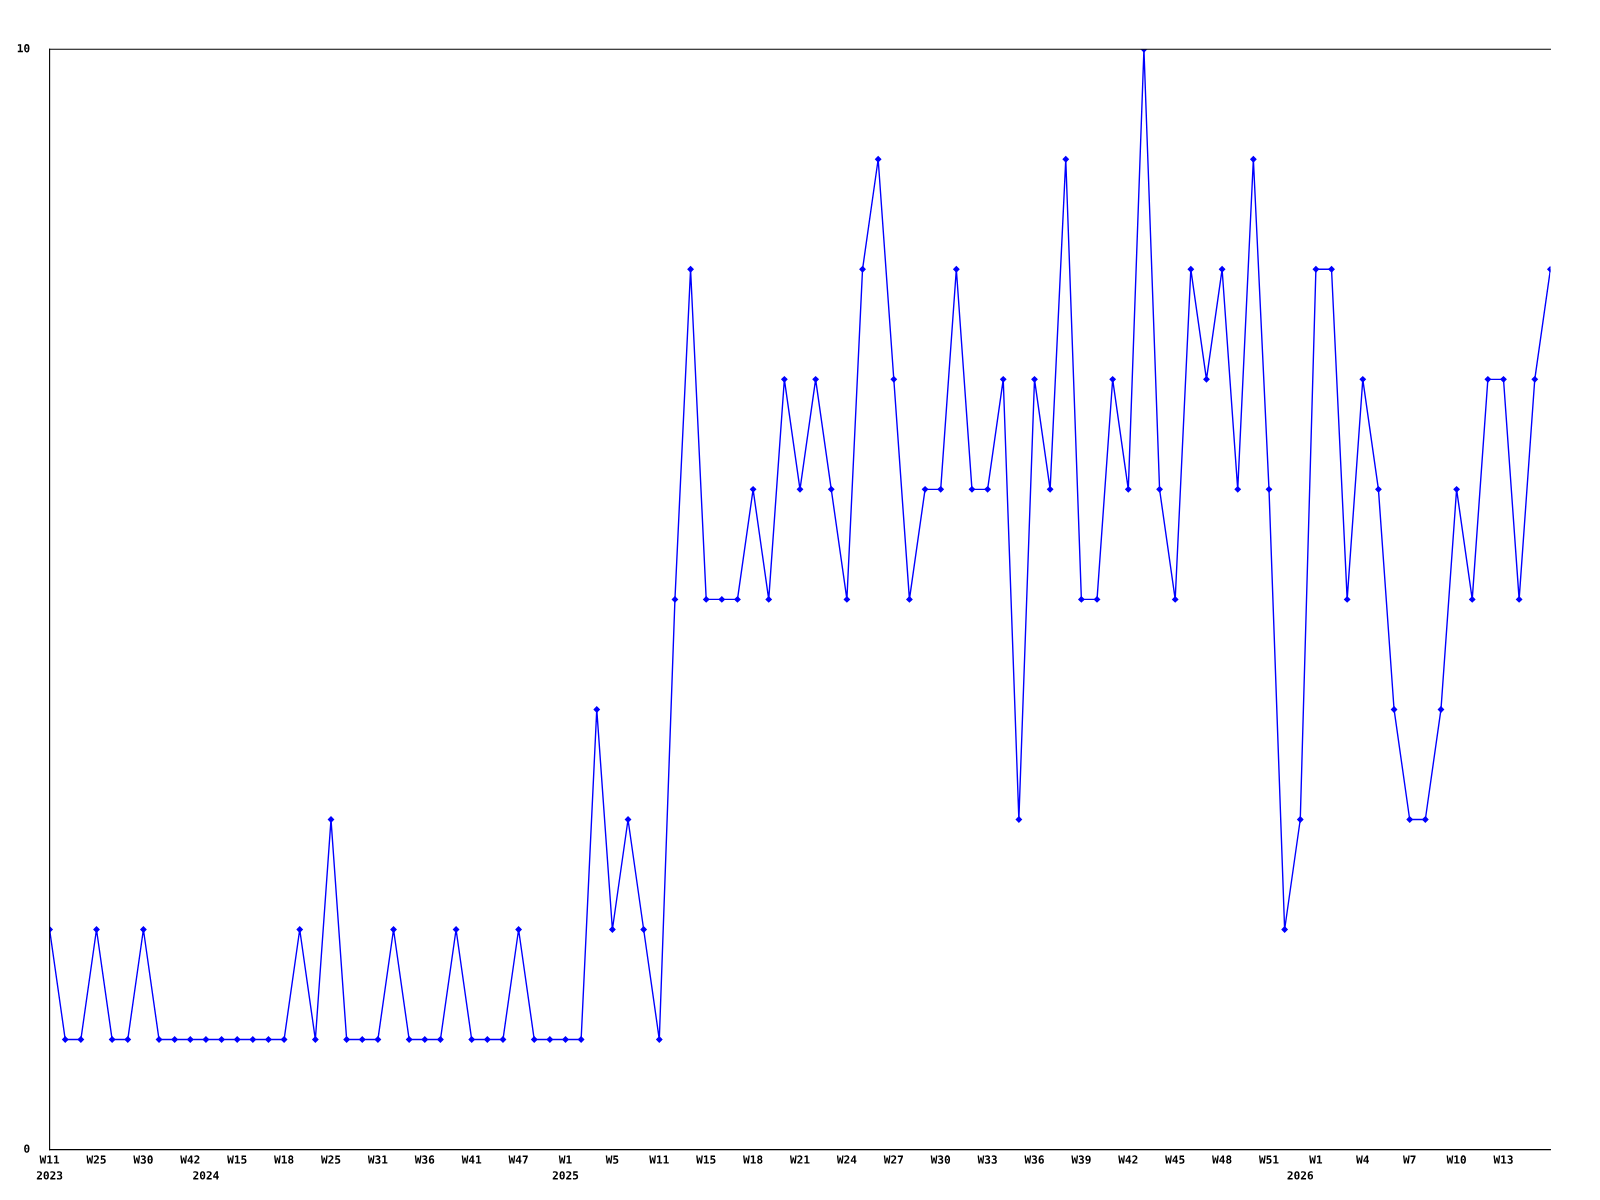  Describe the element at coordinates (1268, 1159) in the screenshot. I see `x-tick-label: W51` at that location.